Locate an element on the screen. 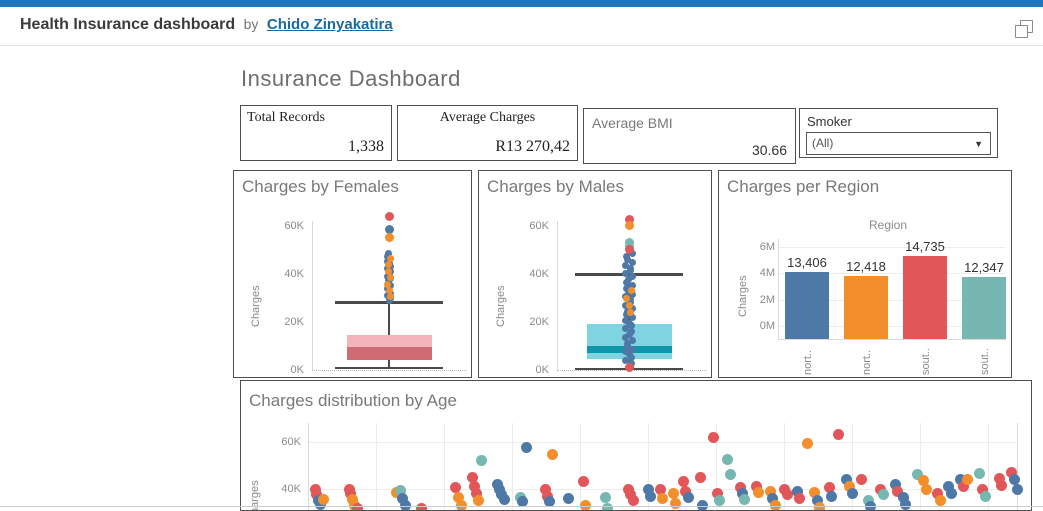  author-link: Chido Zinyakatira is located at coordinates (329, 24).